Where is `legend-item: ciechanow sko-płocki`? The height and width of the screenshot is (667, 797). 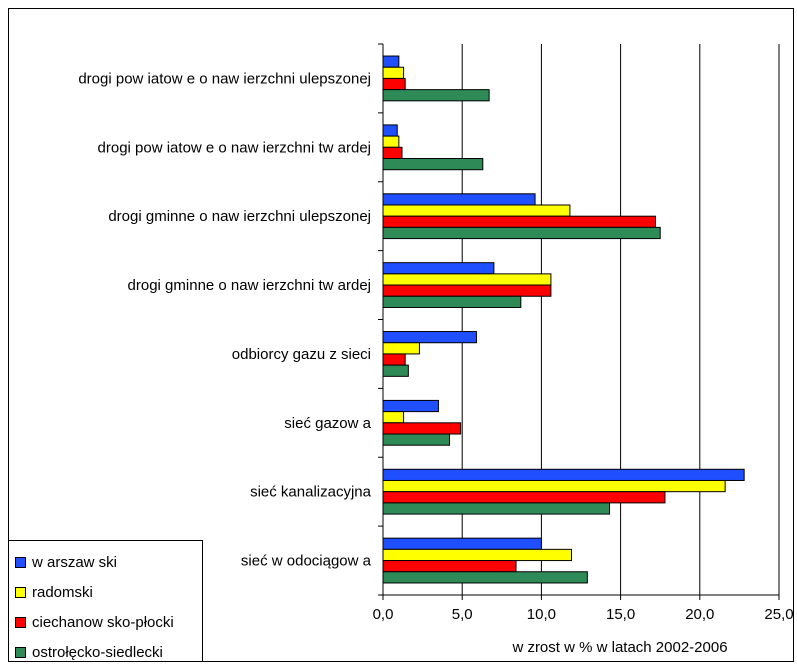
legend-item: ciechanow sko-płocki is located at coordinates (105, 622).